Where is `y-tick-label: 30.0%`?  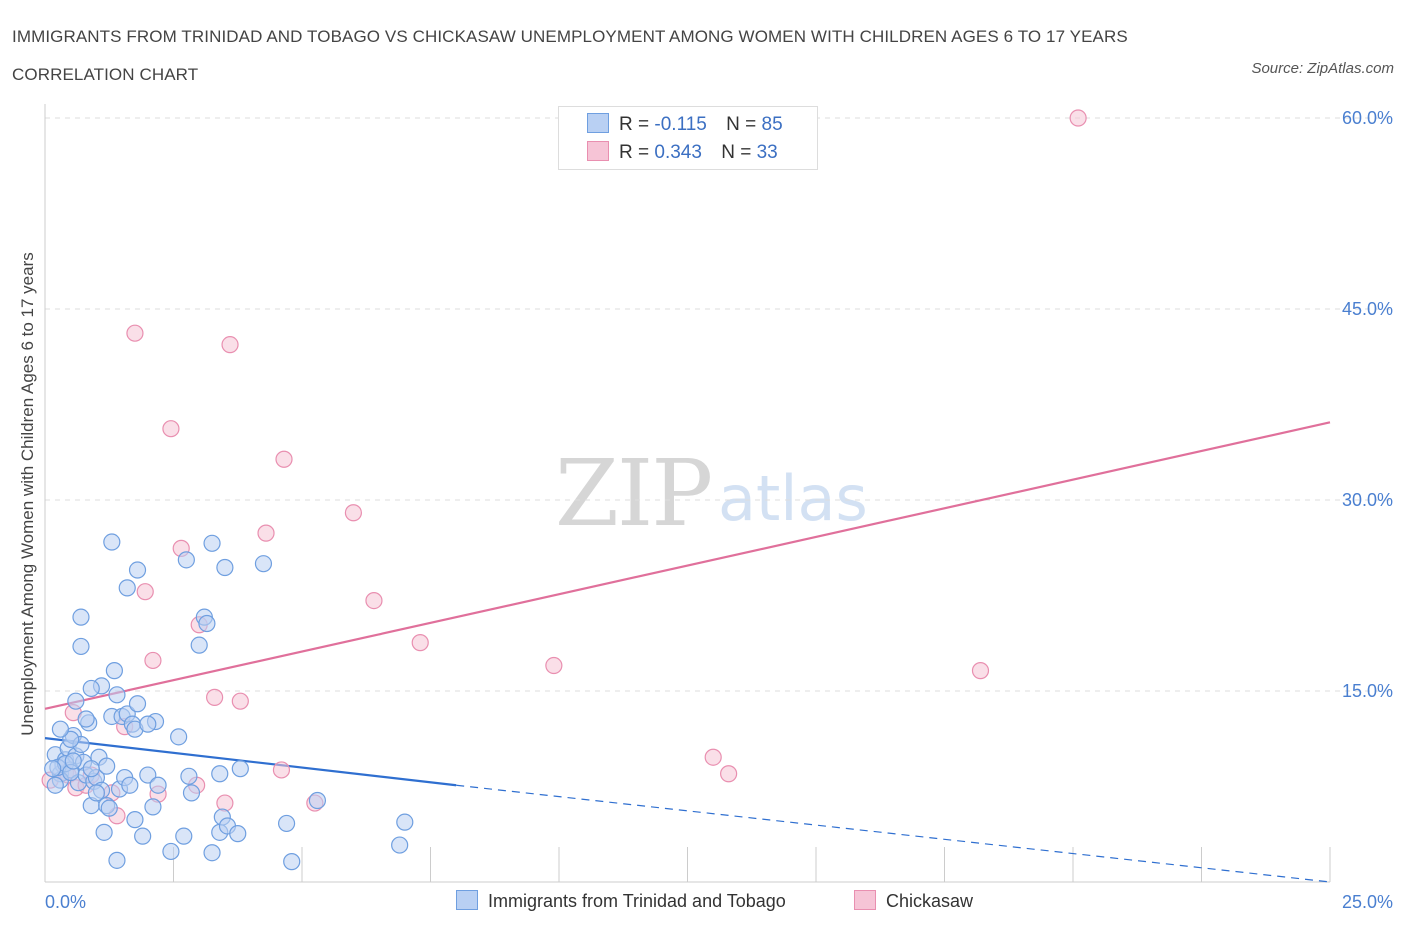 y-tick-label: 30.0% is located at coordinates (1367, 500).